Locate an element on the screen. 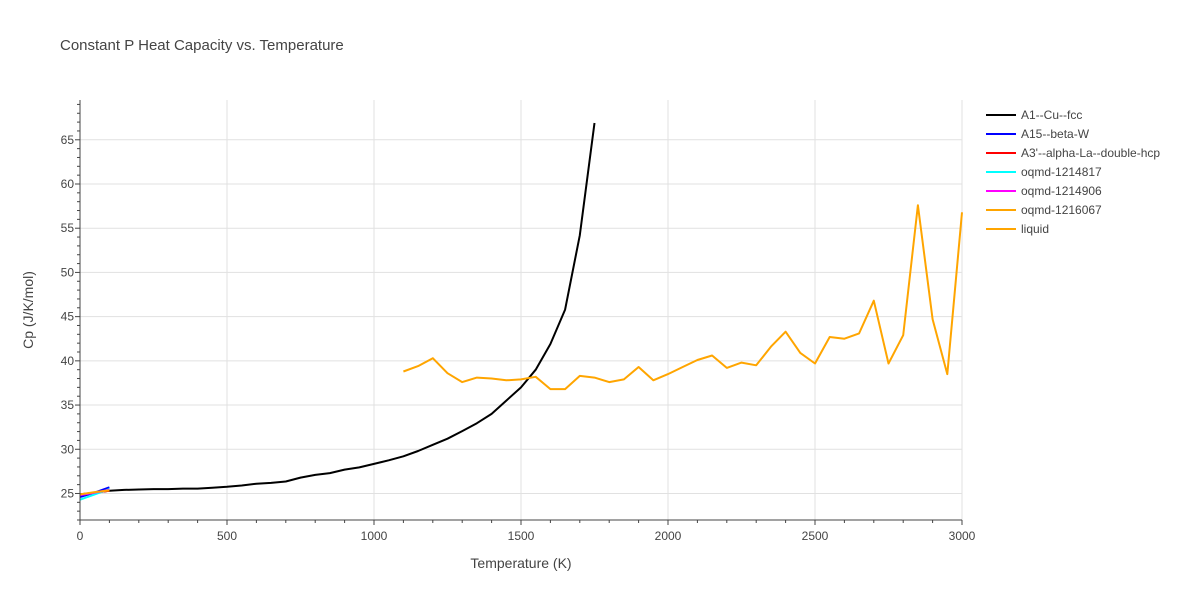 The height and width of the screenshot is (600, 1200). legend-label: A1--Cu--fcc is located at coordinates (1051, 115).